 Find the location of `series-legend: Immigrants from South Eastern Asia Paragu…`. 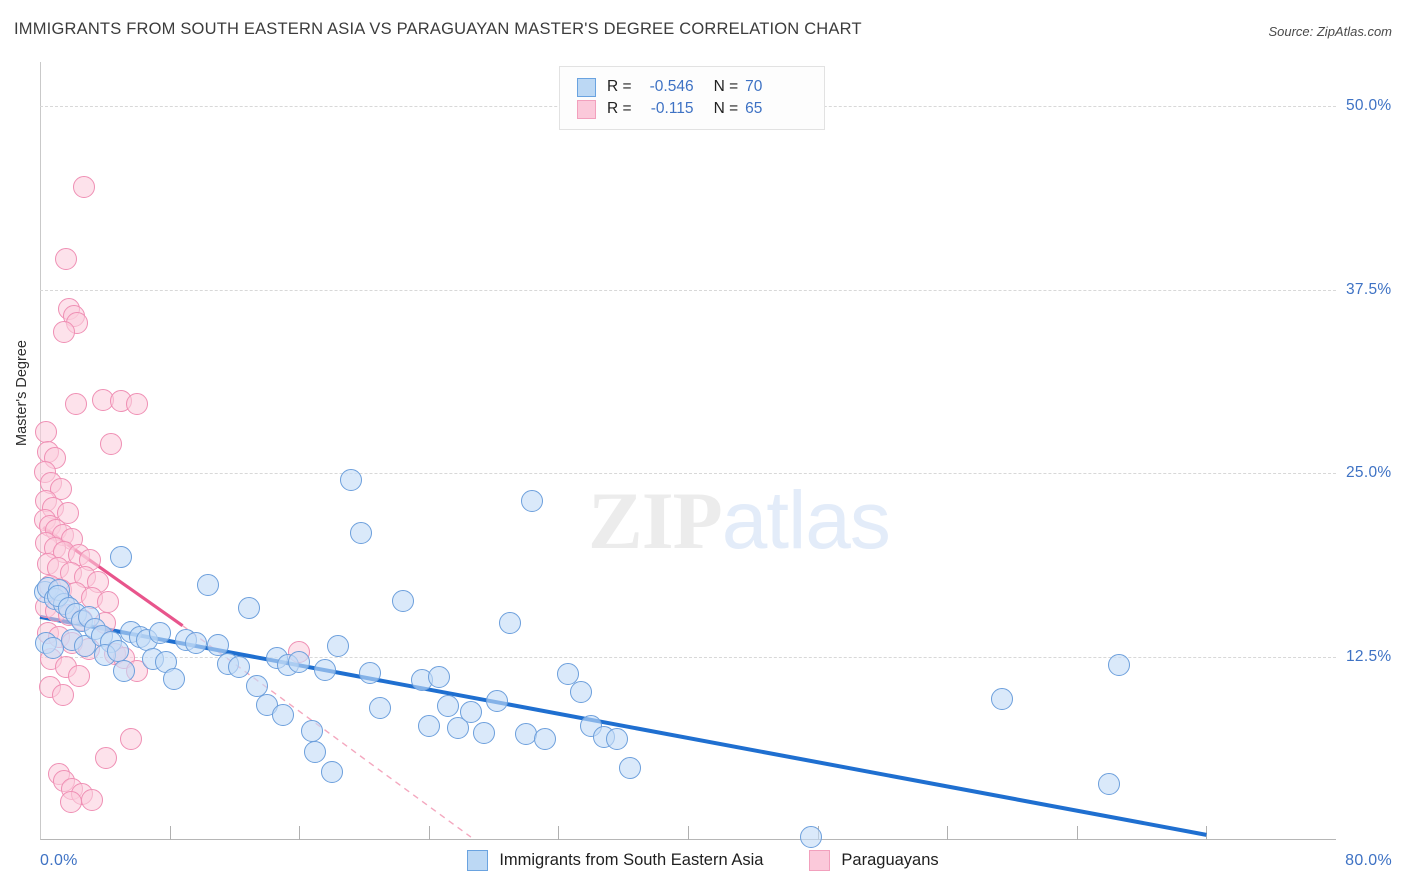

series-legend: Immigrants from South Eastern Asia Paragu… is located at coordinates (703, 860).